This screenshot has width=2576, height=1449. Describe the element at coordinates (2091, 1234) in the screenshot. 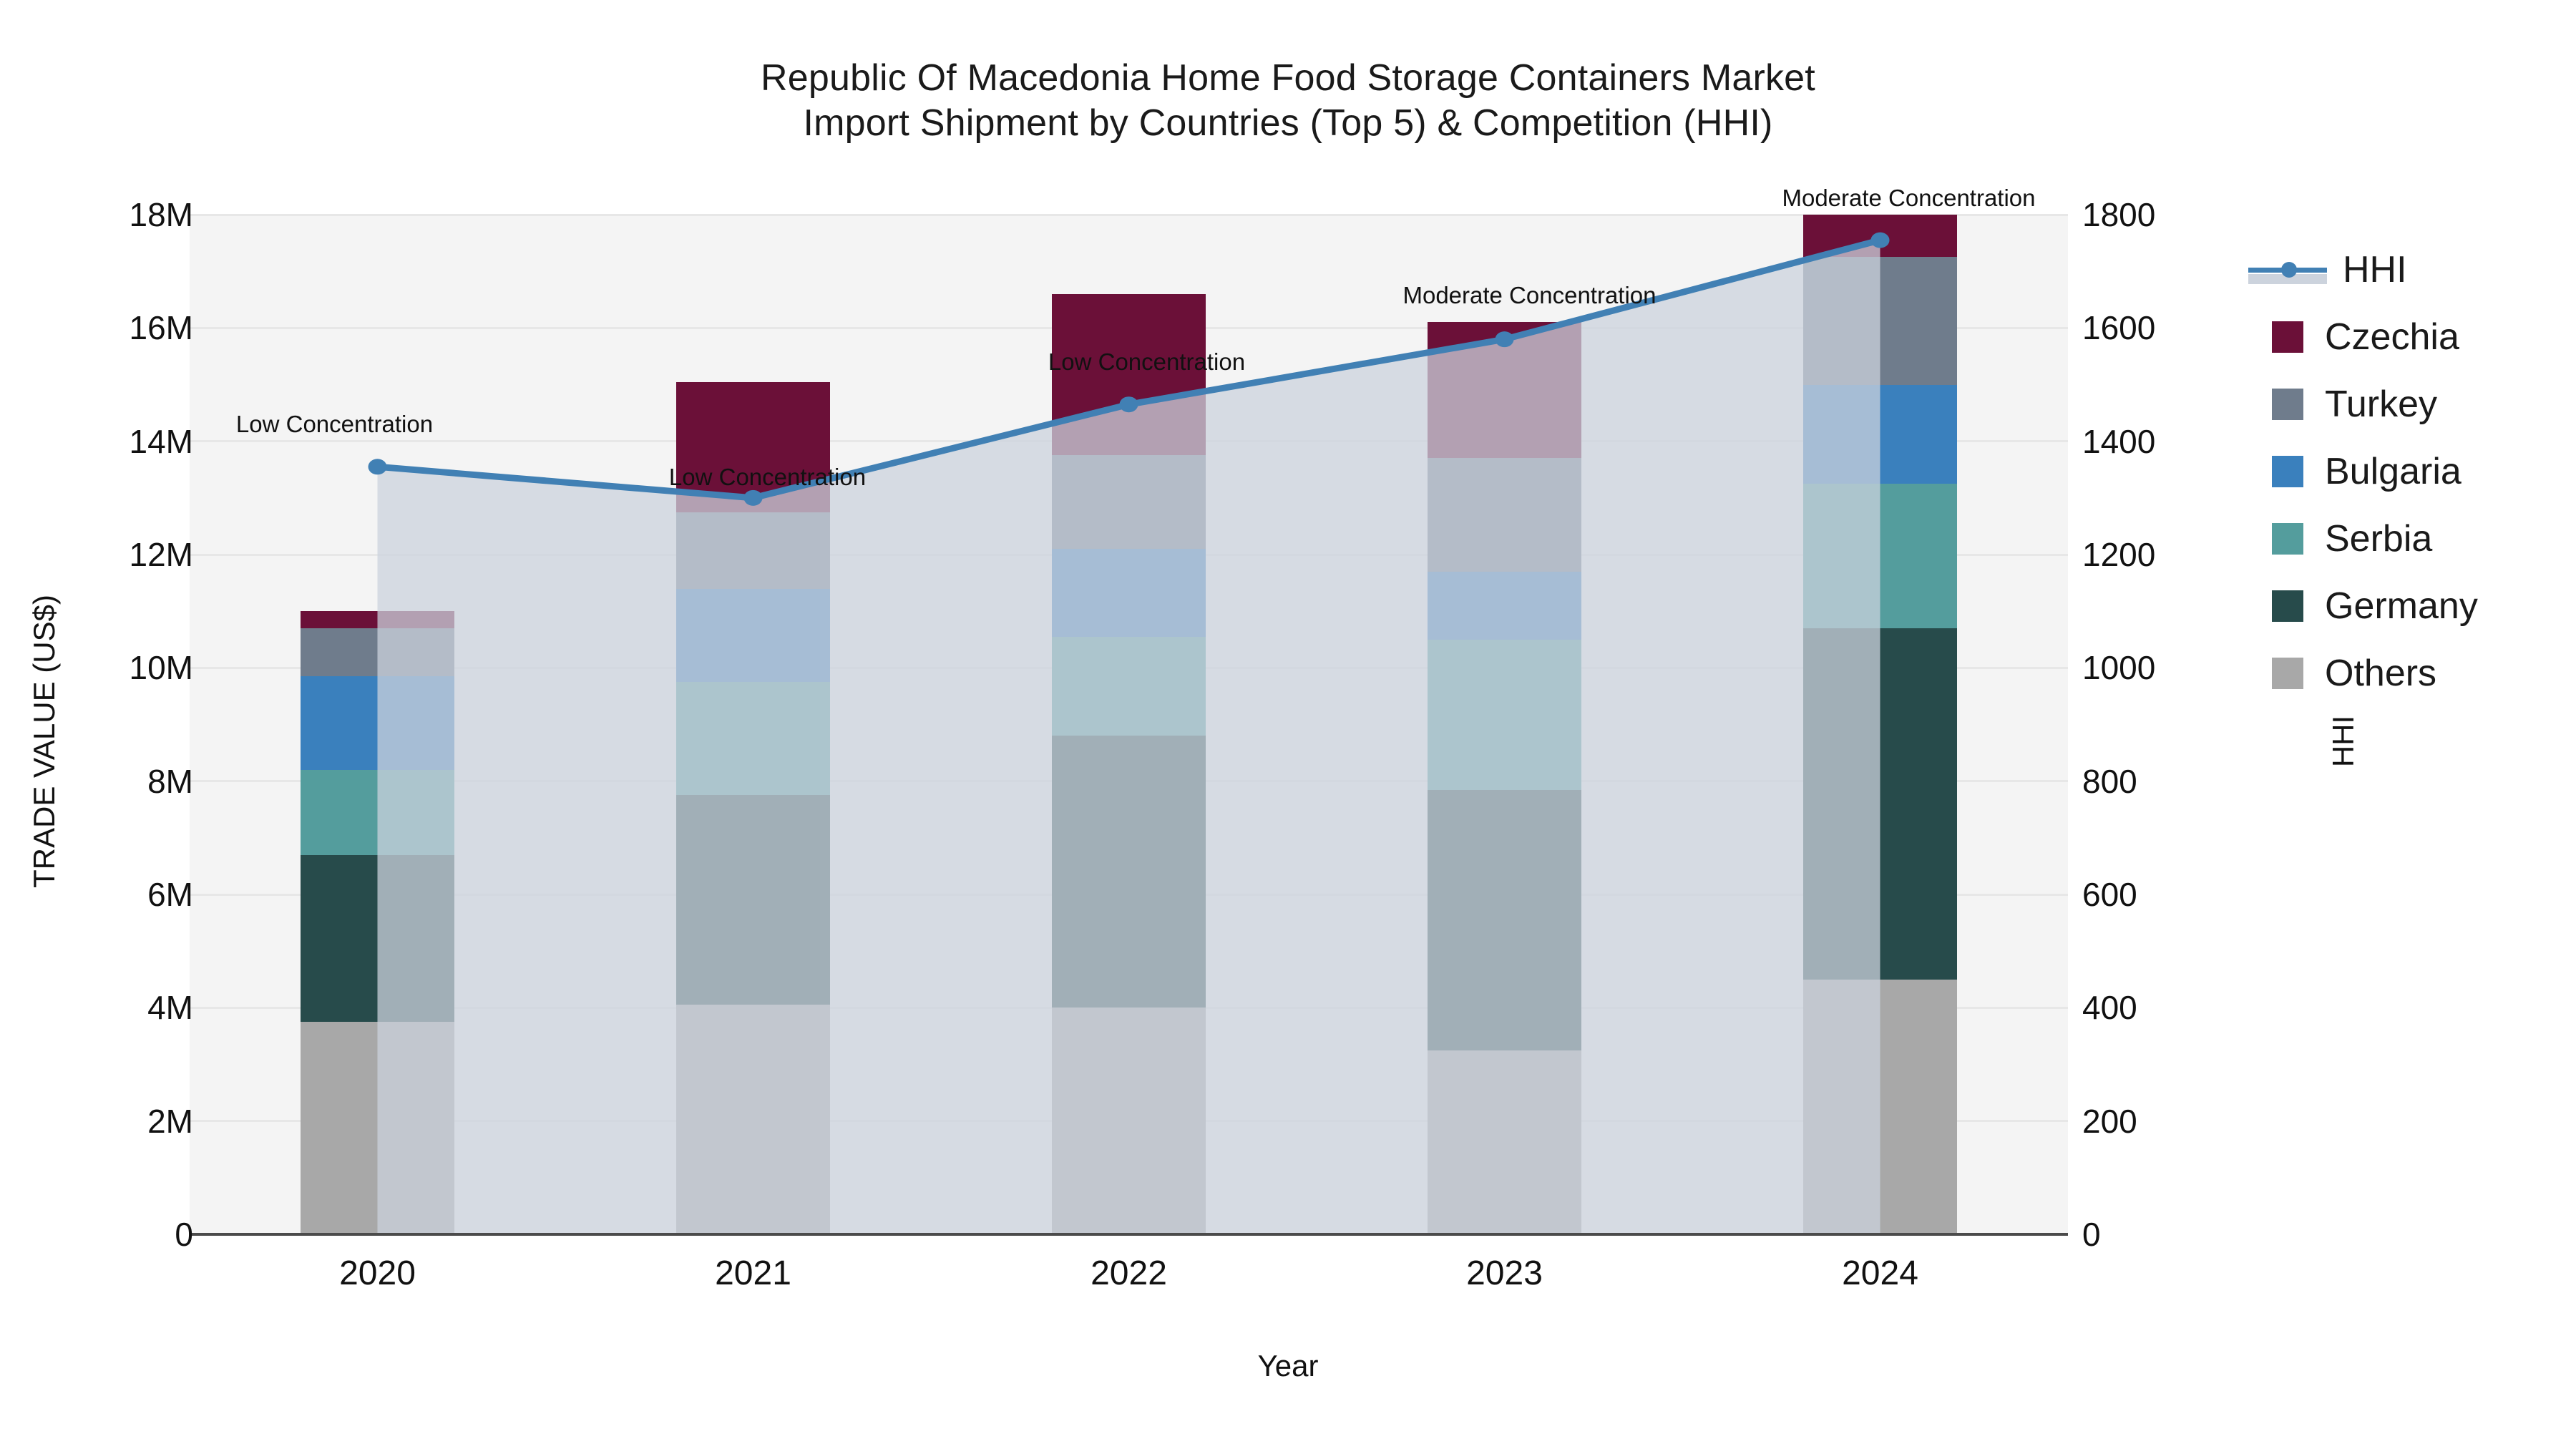

I see `y-tick-right: 0` at that location.